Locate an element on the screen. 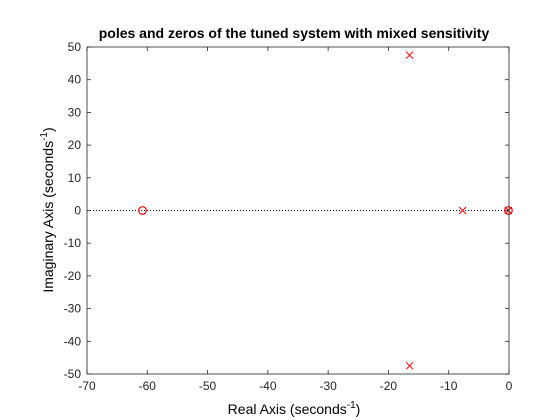 This screenshot has height=420, width=560. y-axis-label: Imaginary Axis (seconds-1) is located at coordinates (47, 209).